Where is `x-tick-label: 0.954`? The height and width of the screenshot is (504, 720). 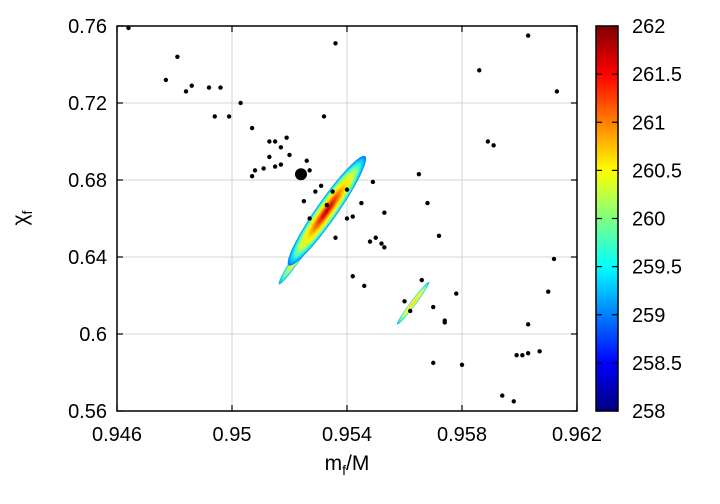
x-tick-label: 0.954 is located at coordinates (347, 435).